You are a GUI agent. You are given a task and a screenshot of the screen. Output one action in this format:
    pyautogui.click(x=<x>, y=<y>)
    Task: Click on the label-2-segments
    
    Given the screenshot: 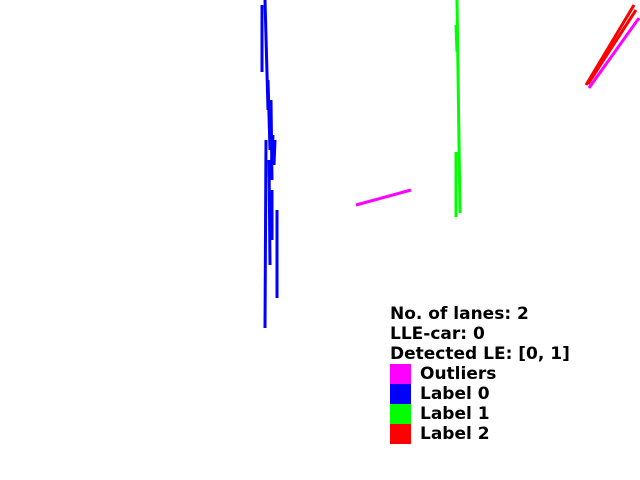 What is the action you would take?
    pyautogui.click(x=611, y=45)
    